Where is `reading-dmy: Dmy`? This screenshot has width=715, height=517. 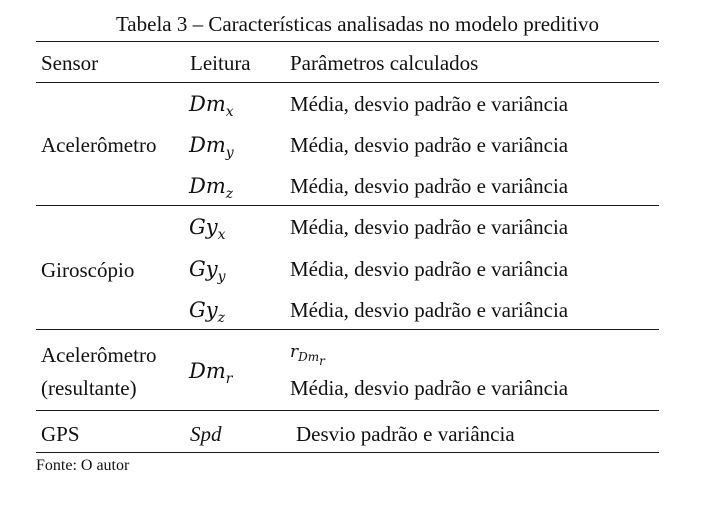 reading-dmy: Dmy is located at coordinates (211, 147).